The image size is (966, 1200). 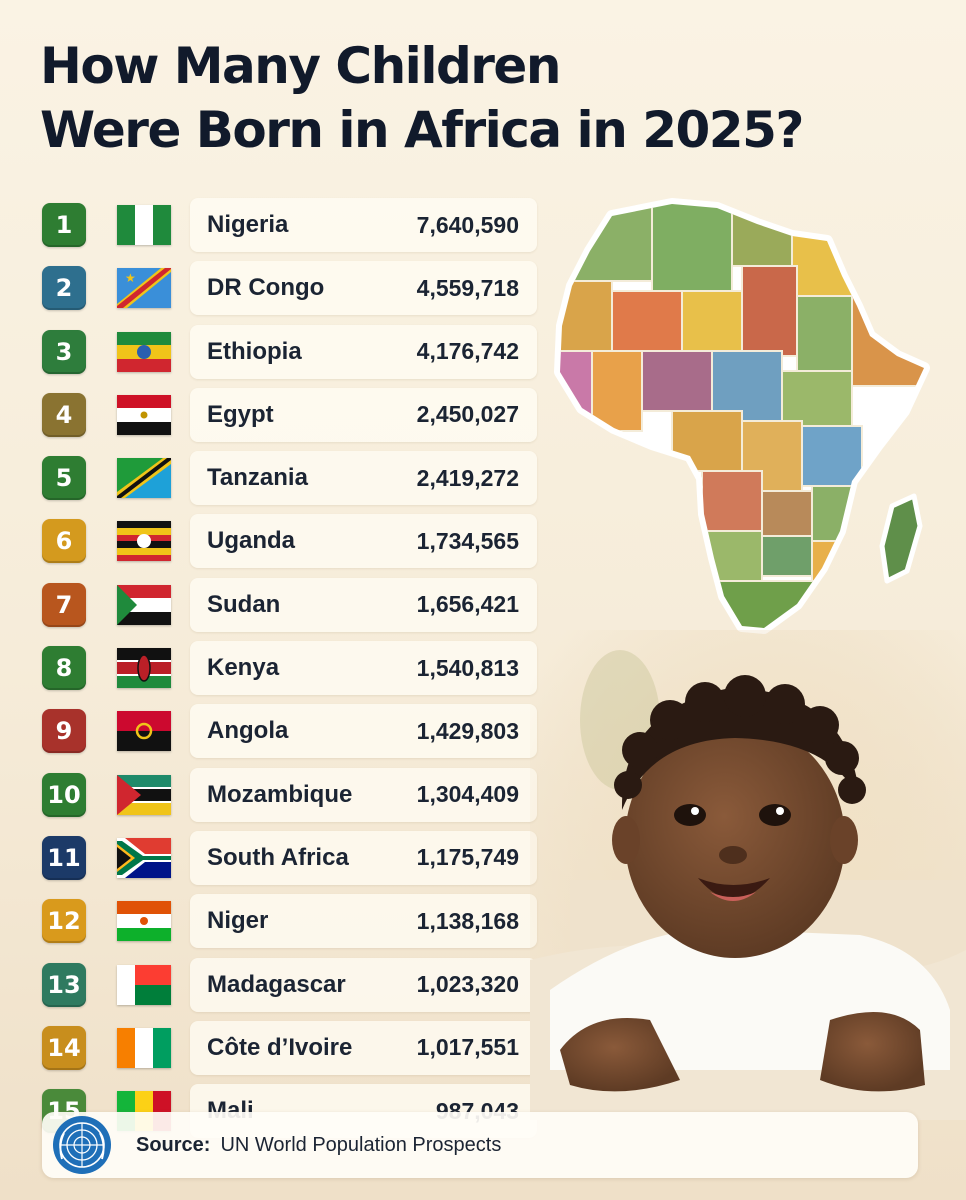 I want to click on table-row: 11 South Africa 1,175,749, so click(x=289, y=858).